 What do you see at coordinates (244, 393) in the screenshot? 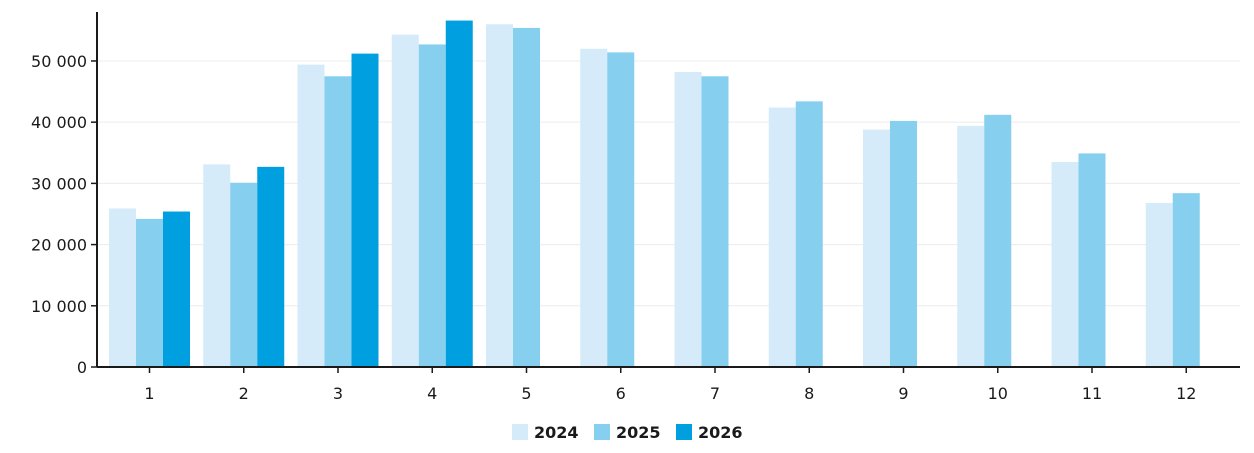
I see `x-tick-label: 2` at bounding box center [244, 393].